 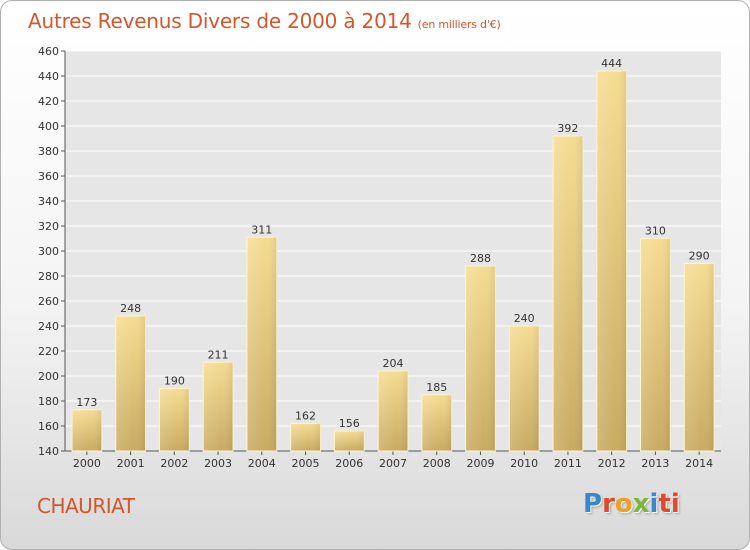 I want to click on y-tick-label: 140, so click(x=48, y=451).